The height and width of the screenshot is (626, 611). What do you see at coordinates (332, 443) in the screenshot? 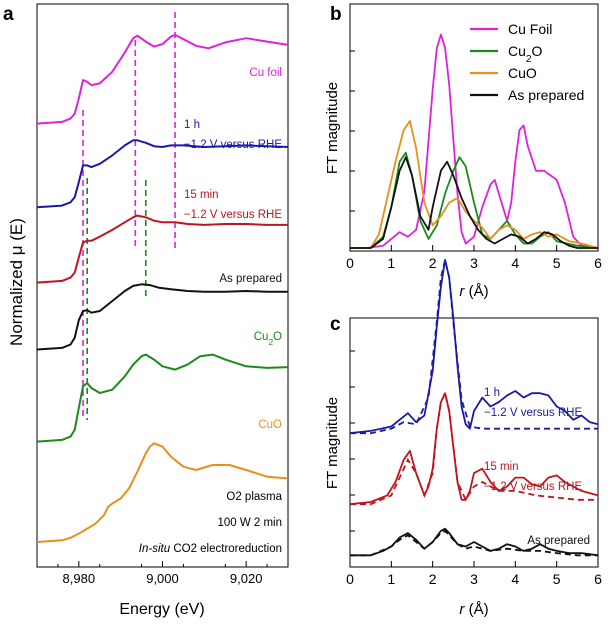
I see `panel-c-y-axis-label: FT magnitude` at bounding box center [332, 443].